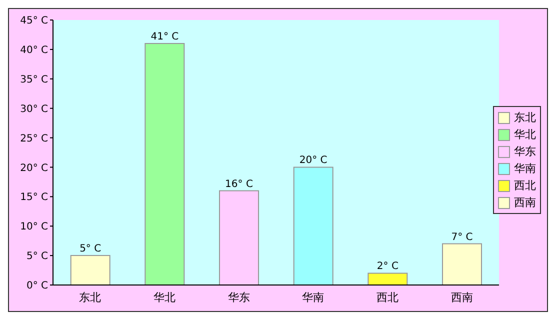  I want to click on x-tick-label: 华东, so click(239, 297).